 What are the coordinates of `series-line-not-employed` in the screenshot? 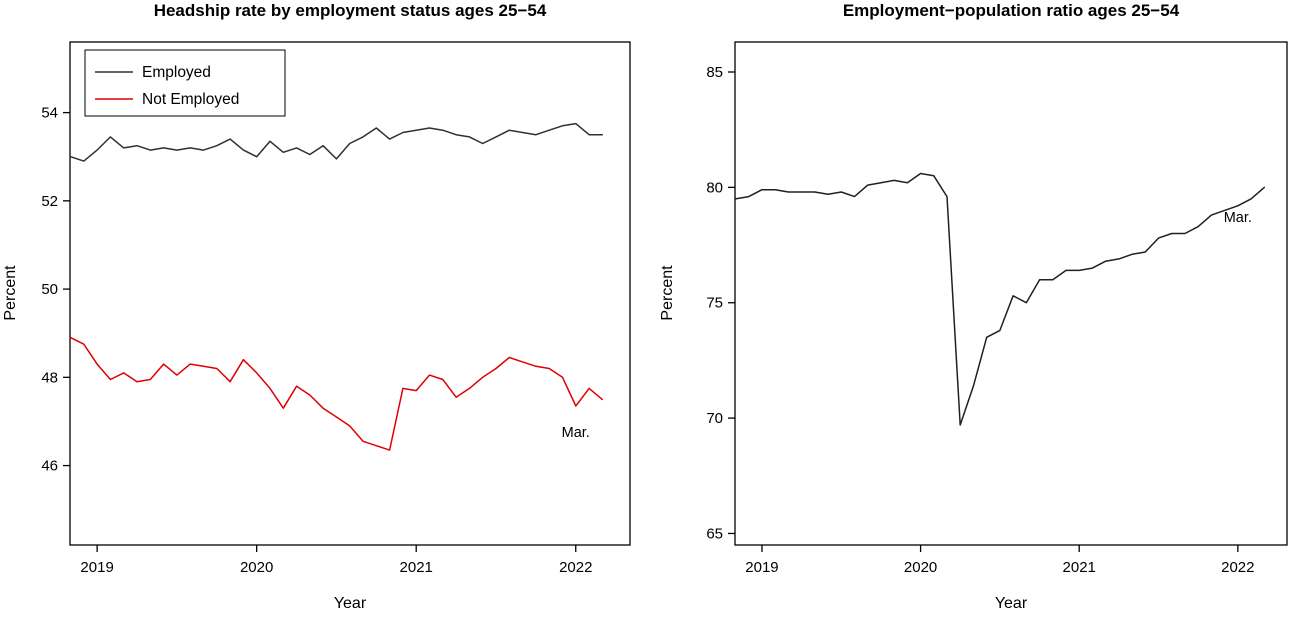 It's located at (336, 393).